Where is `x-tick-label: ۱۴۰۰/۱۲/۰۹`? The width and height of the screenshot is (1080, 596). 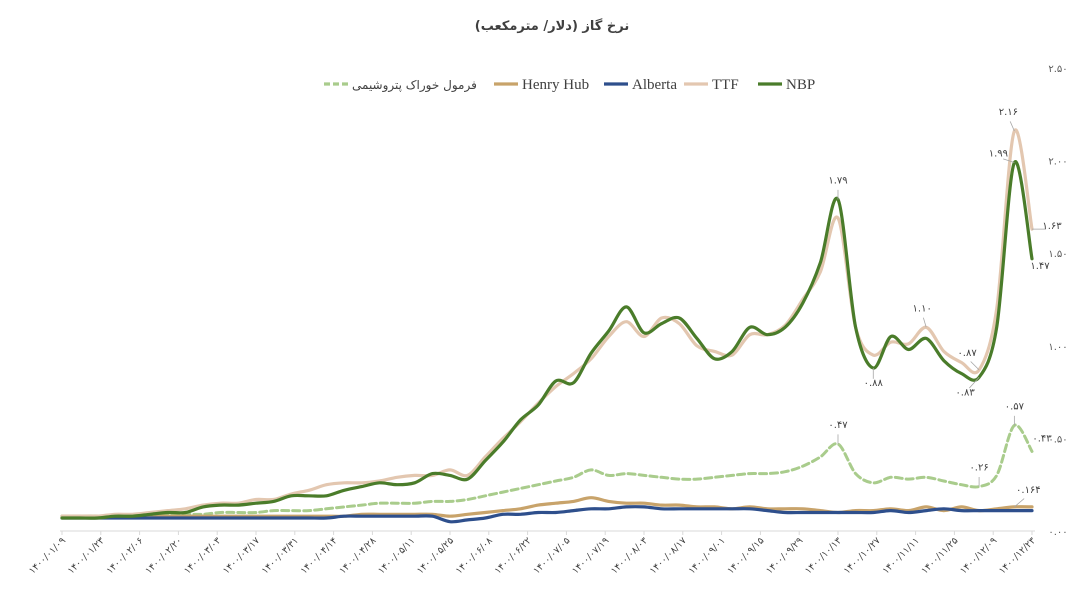 x-tick-label: ۱۴۰۰/۱۲/۰۹ is located at coordinates (978, 555).